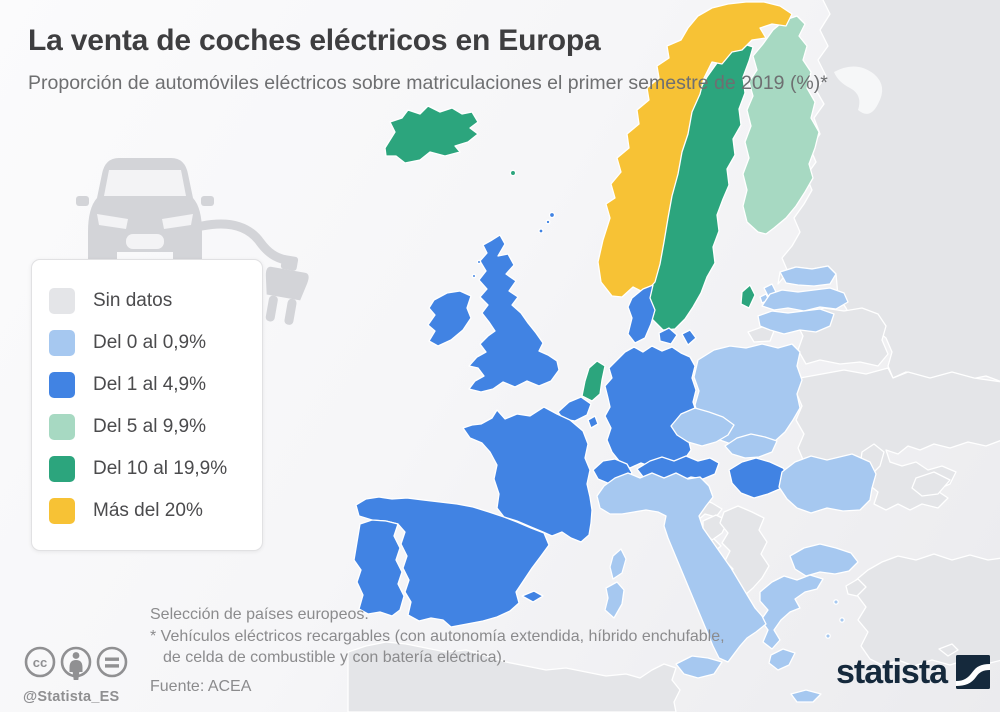  I want to click on country-turkey, so click(927, 610).